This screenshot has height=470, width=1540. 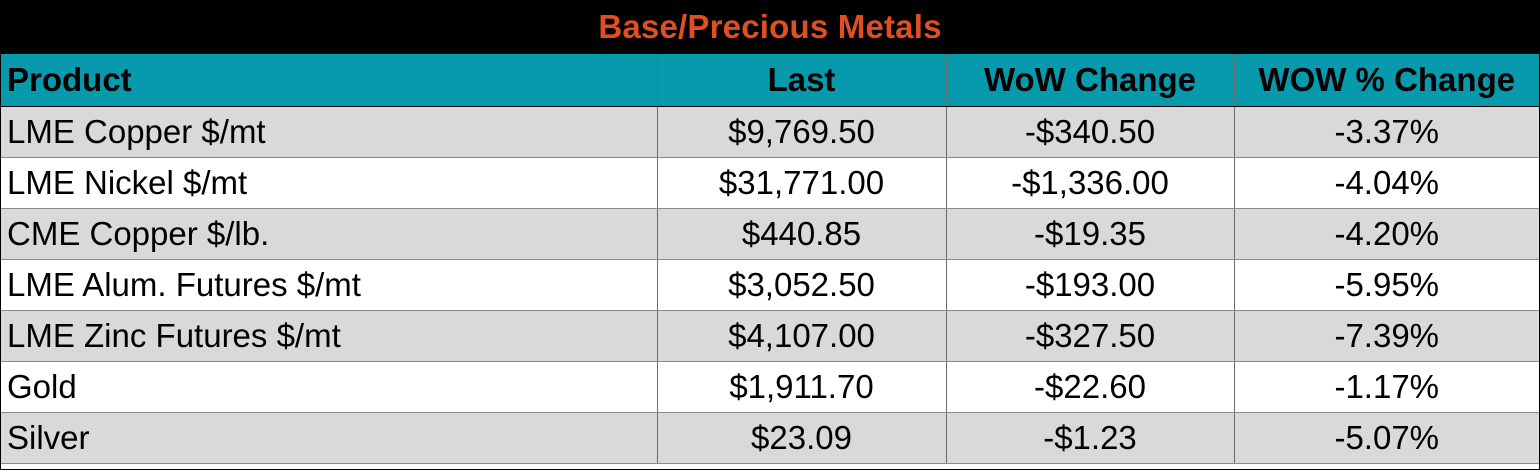 I want to click on header-row: Product Last WoW Change WOW % Change, so click(x=770, y=80).